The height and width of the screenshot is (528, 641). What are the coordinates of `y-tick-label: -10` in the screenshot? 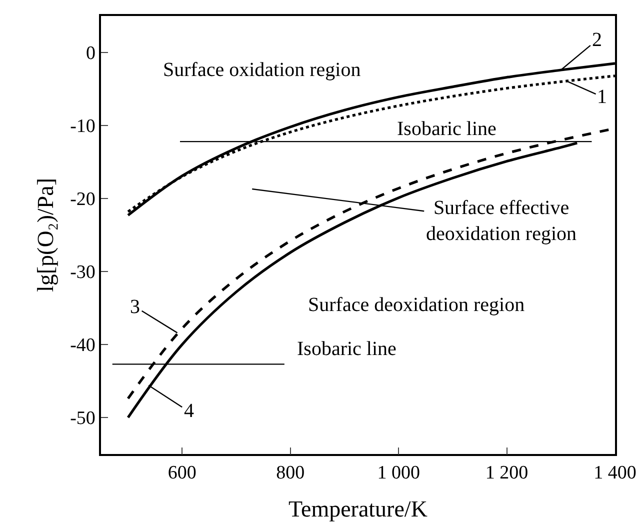 It's located at (83, 127).